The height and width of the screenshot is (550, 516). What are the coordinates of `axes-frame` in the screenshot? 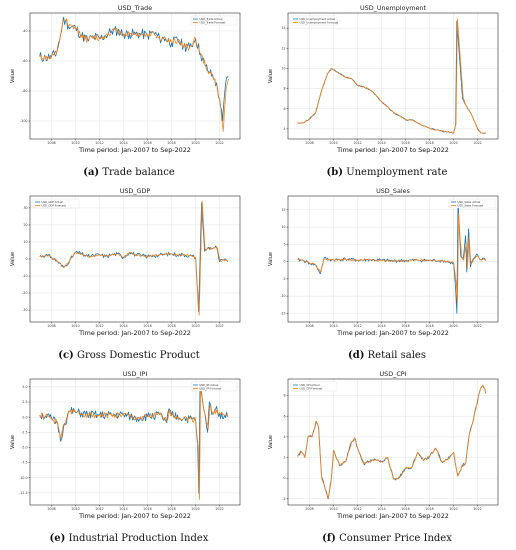 It's located at (393, 76).